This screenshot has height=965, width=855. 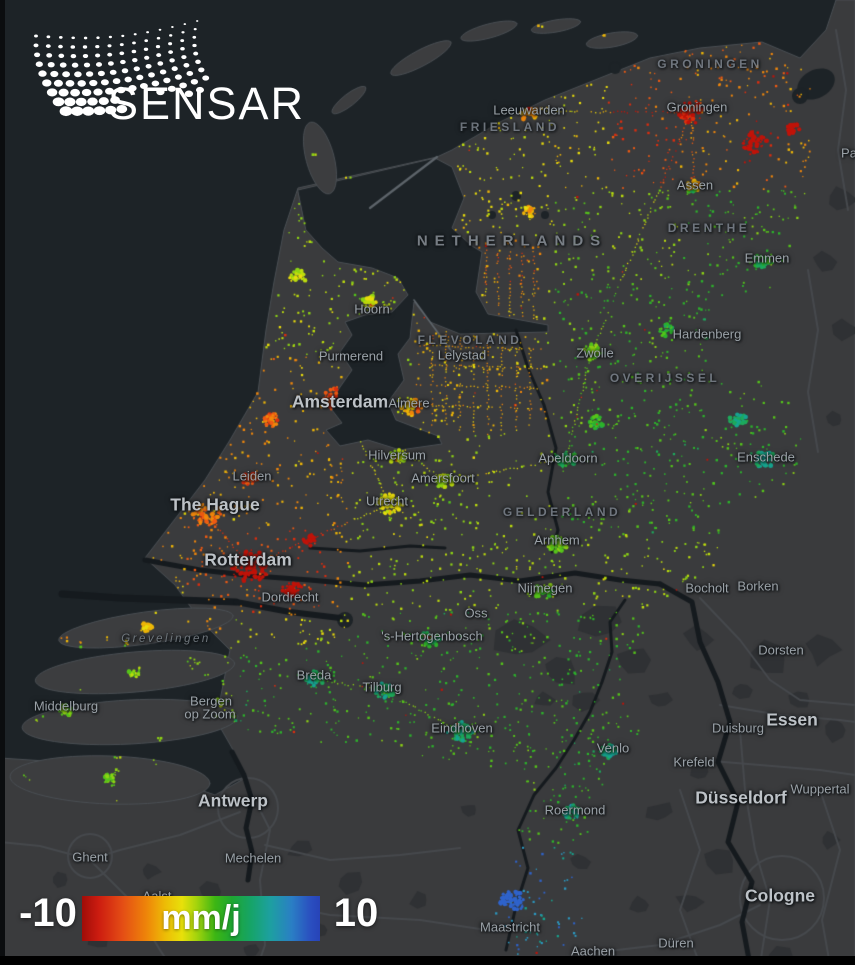 What do you see at coordinates (207, 103) in the screenshot?
I see `brand-wordmark: SENSAR` at bounding box center [207, 103].